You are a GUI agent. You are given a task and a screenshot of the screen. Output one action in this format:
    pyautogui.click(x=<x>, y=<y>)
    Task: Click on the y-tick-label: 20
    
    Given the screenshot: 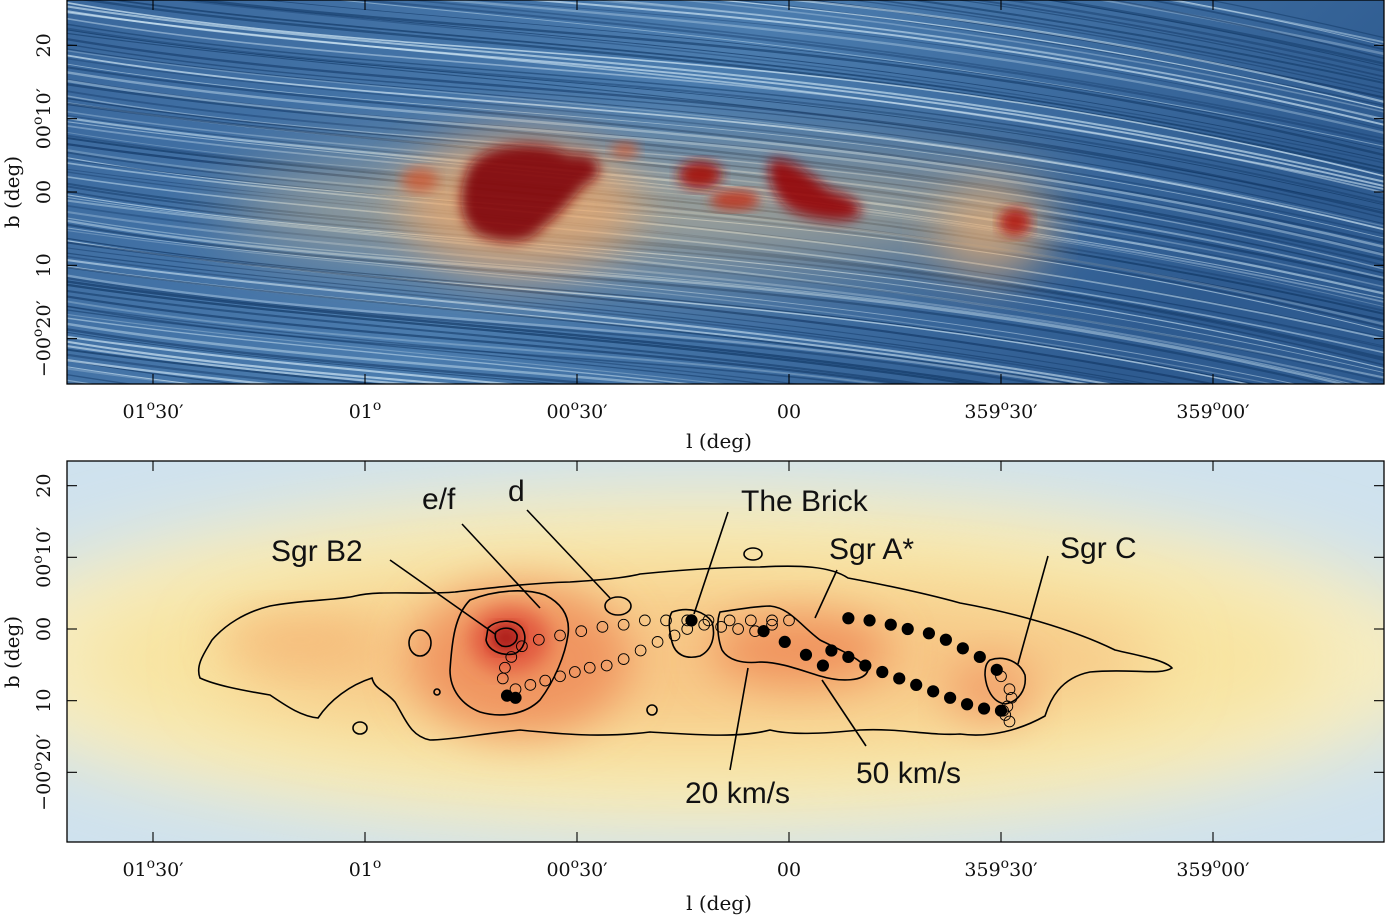 What is the action you would take?
    pyautogui.click(x=44, y=486)
    